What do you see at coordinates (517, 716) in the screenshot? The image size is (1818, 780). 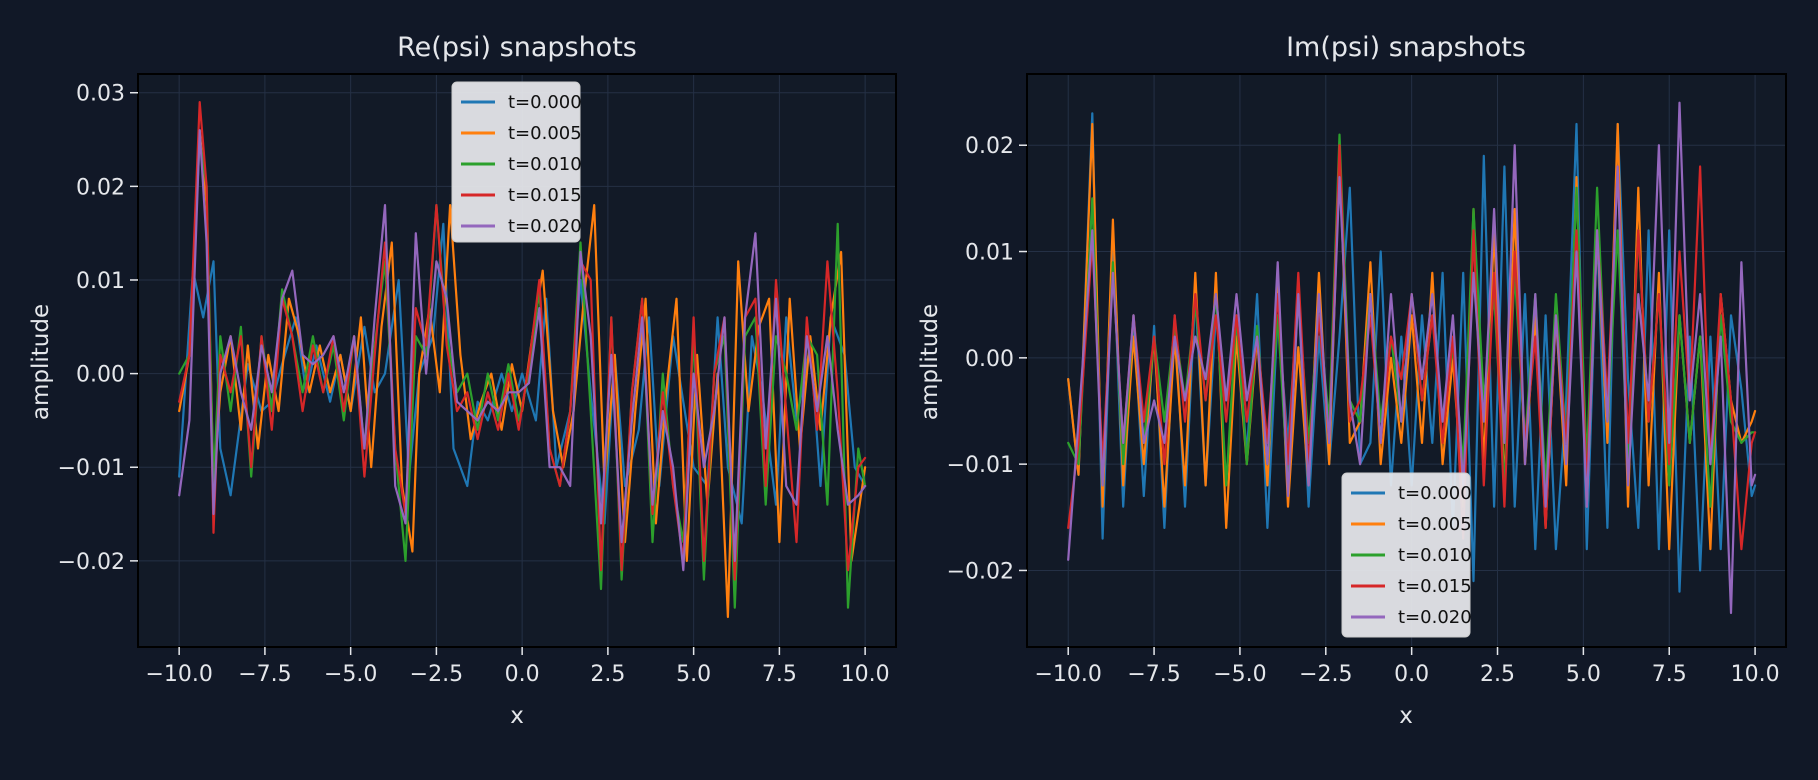 I see `x-axis-label-left: x` at bounding box center [517, 716].